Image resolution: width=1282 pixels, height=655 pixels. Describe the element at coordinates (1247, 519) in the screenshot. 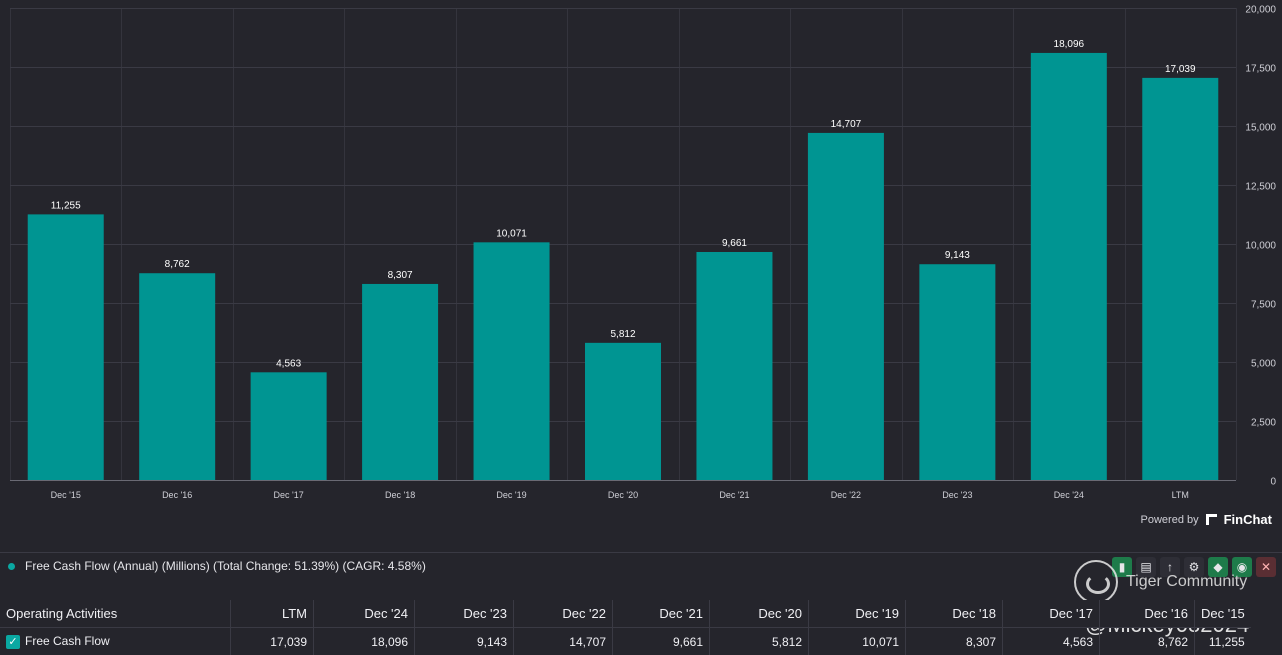

I see `finchat-brand: FinChat` at that location.